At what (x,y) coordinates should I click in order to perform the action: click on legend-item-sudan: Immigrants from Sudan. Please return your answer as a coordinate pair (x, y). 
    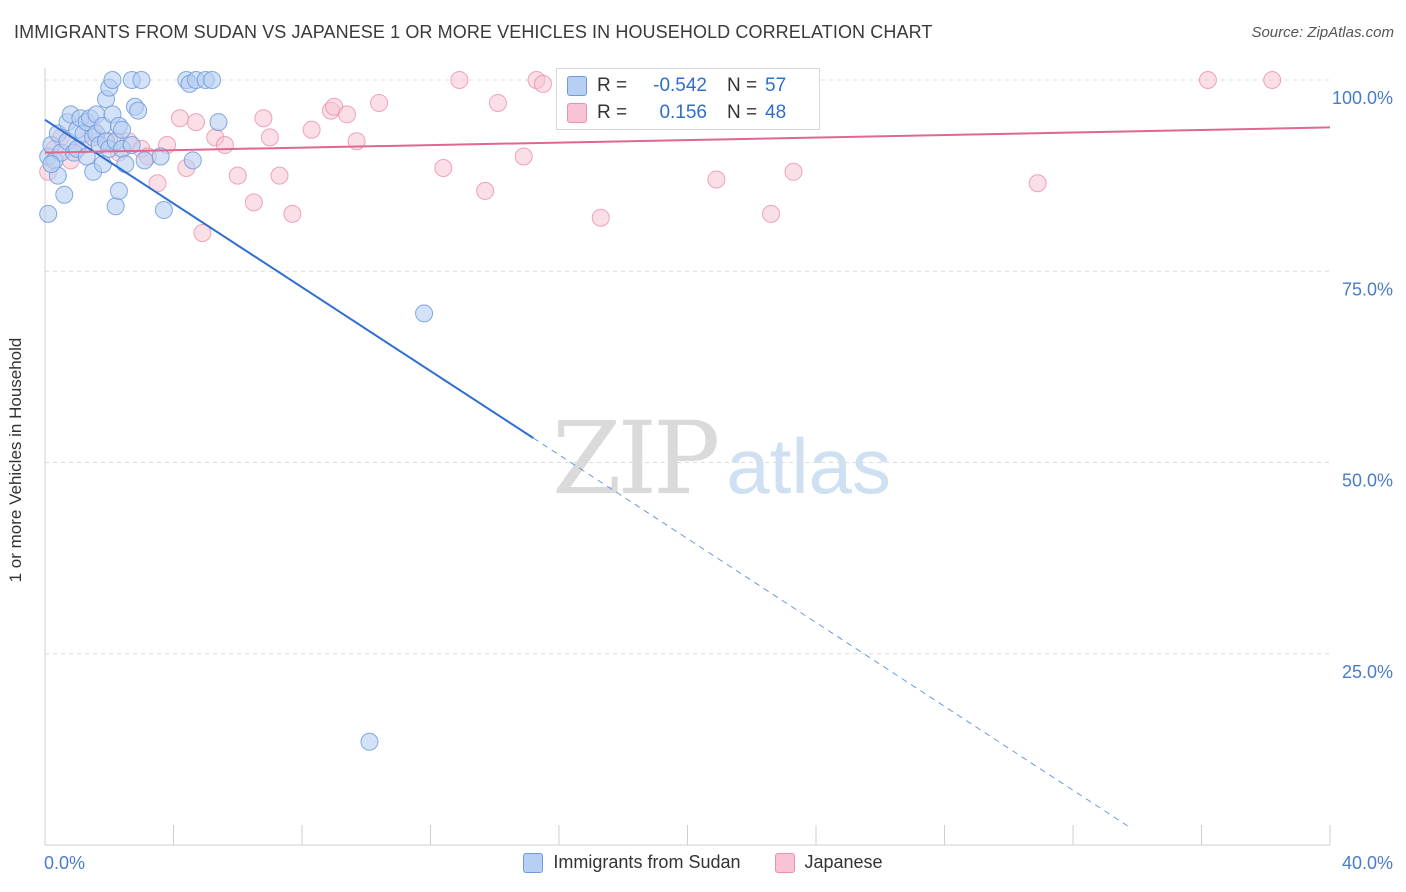
    Looking at the image, I should click on (632, 862).